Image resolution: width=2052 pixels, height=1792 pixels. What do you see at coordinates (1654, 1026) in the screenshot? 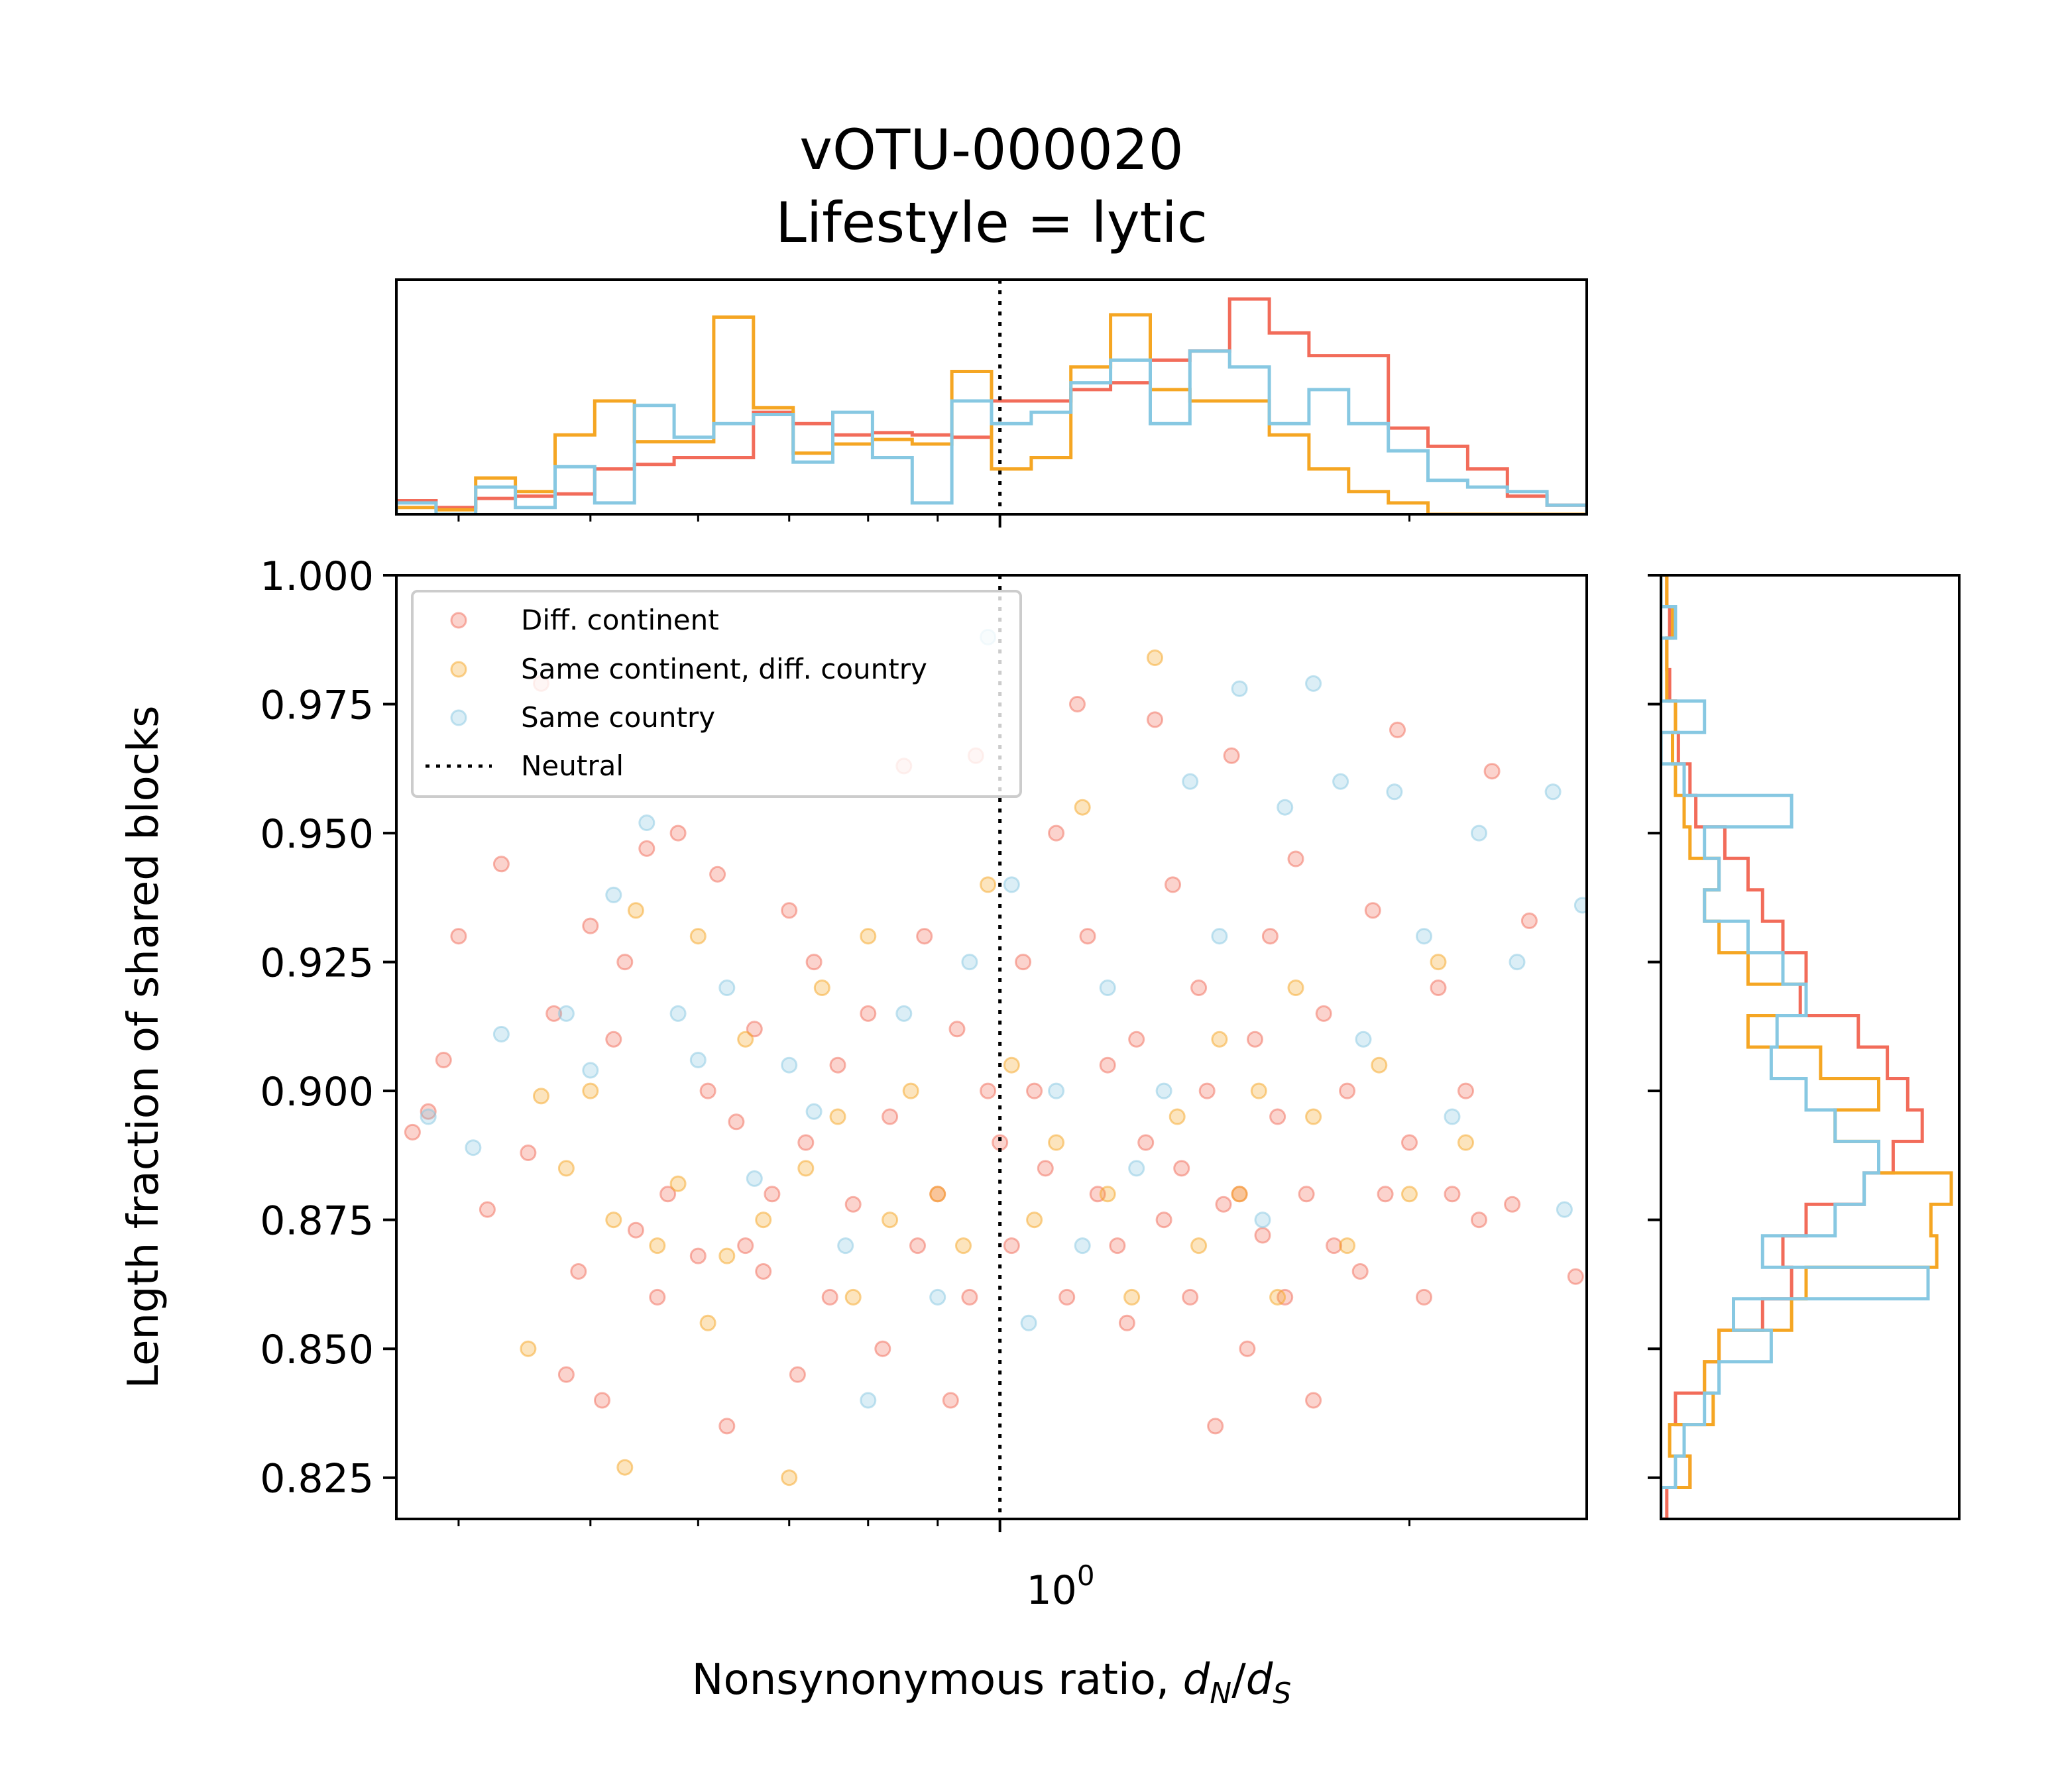
I see `right-histogram-y-ticks` at bounding box center [1654, 1026].